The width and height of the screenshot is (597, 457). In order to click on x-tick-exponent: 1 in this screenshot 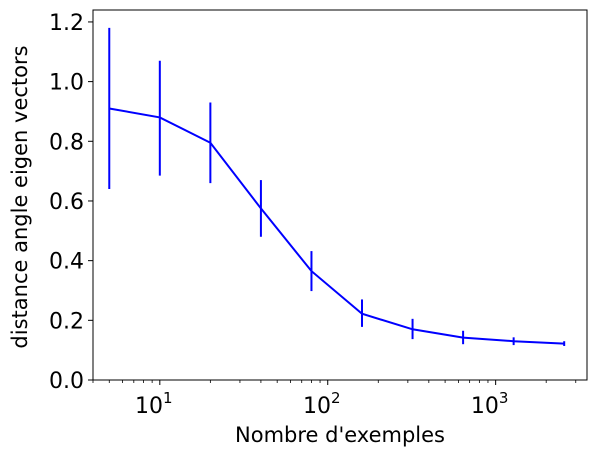, I will do `click(168, 398)`.